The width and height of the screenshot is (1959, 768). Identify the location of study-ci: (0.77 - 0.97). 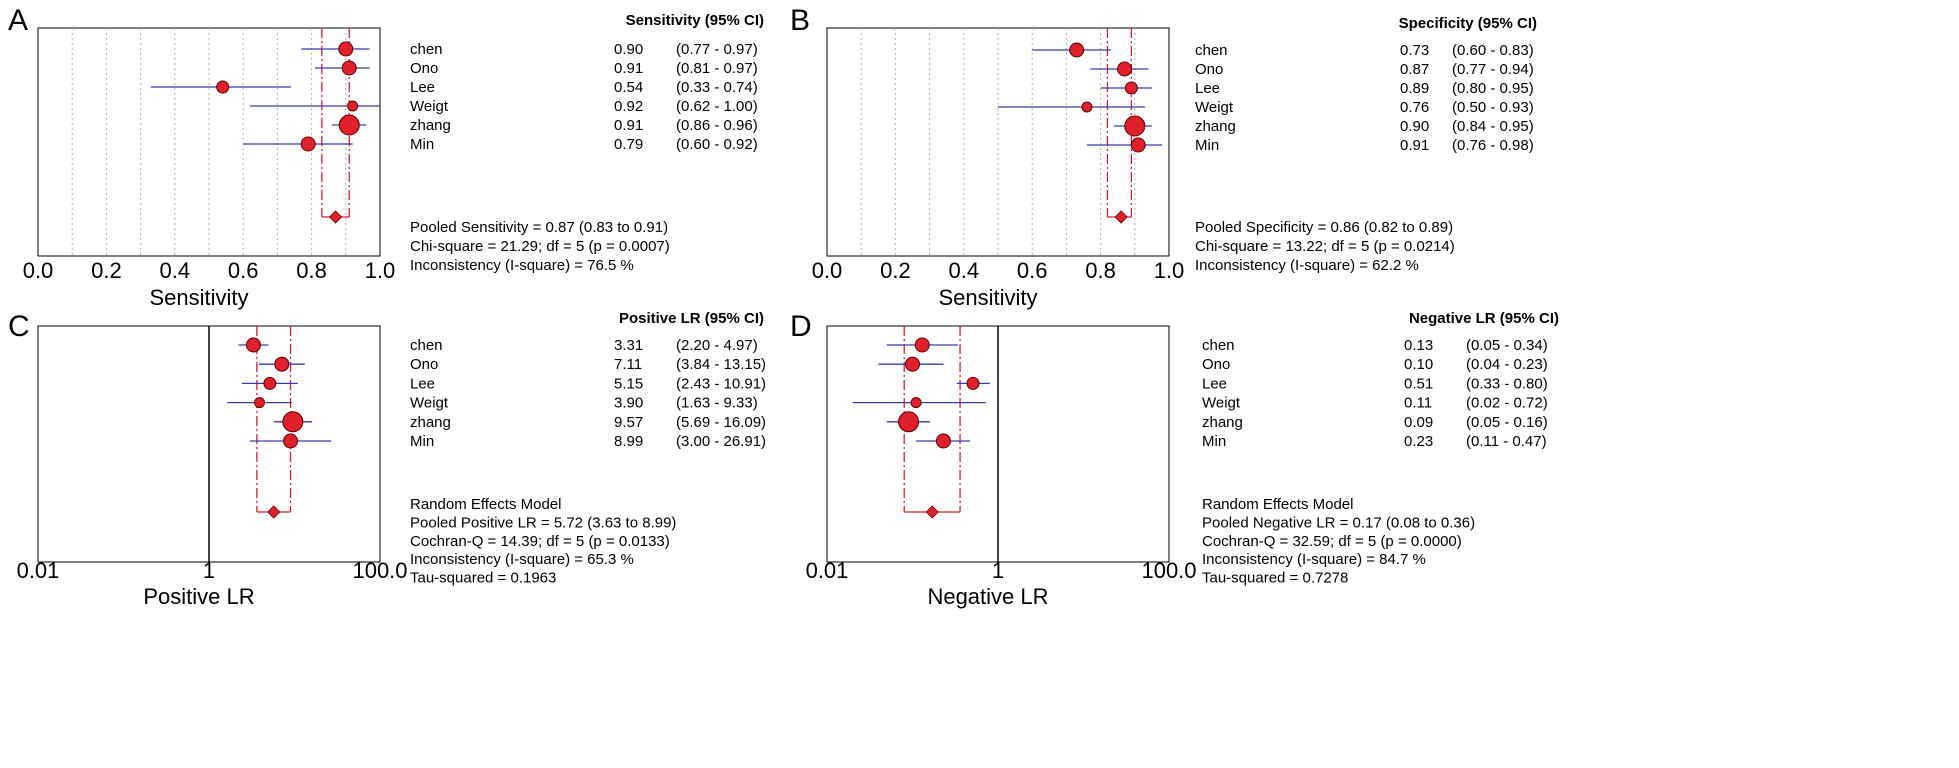
(717, 49).